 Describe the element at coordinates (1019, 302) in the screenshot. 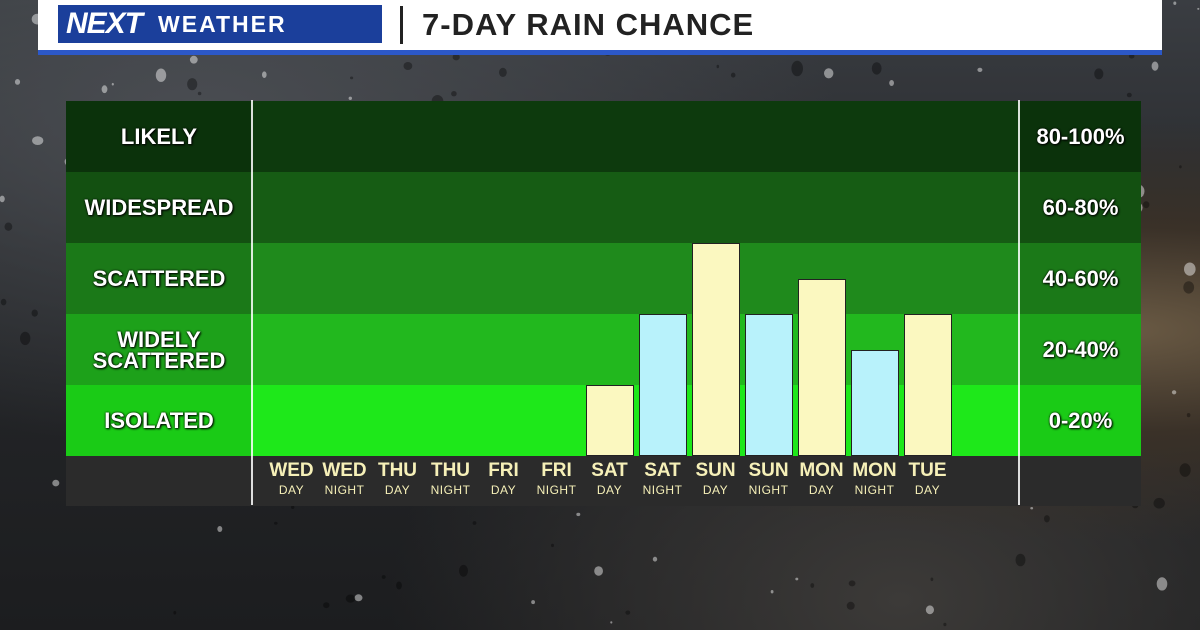

I see `right-divider-line` at that location.